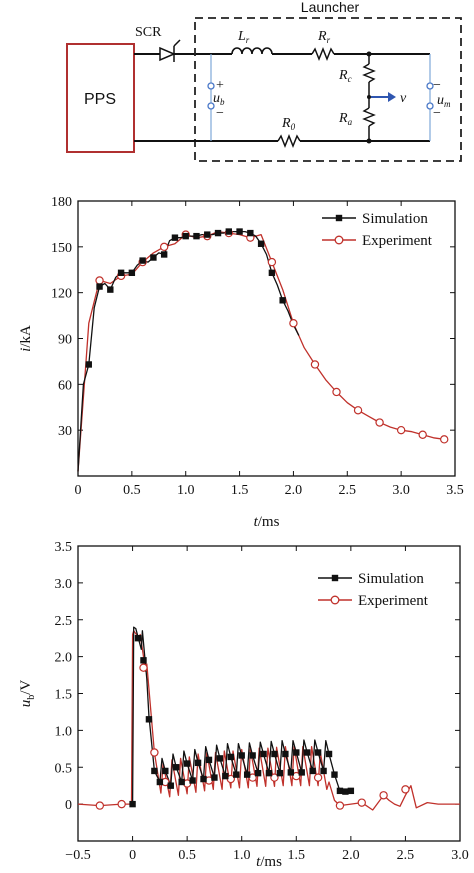 This screenshot has width=474, height=873. I want to click on inductor-label: Lr, so click(243, 37).